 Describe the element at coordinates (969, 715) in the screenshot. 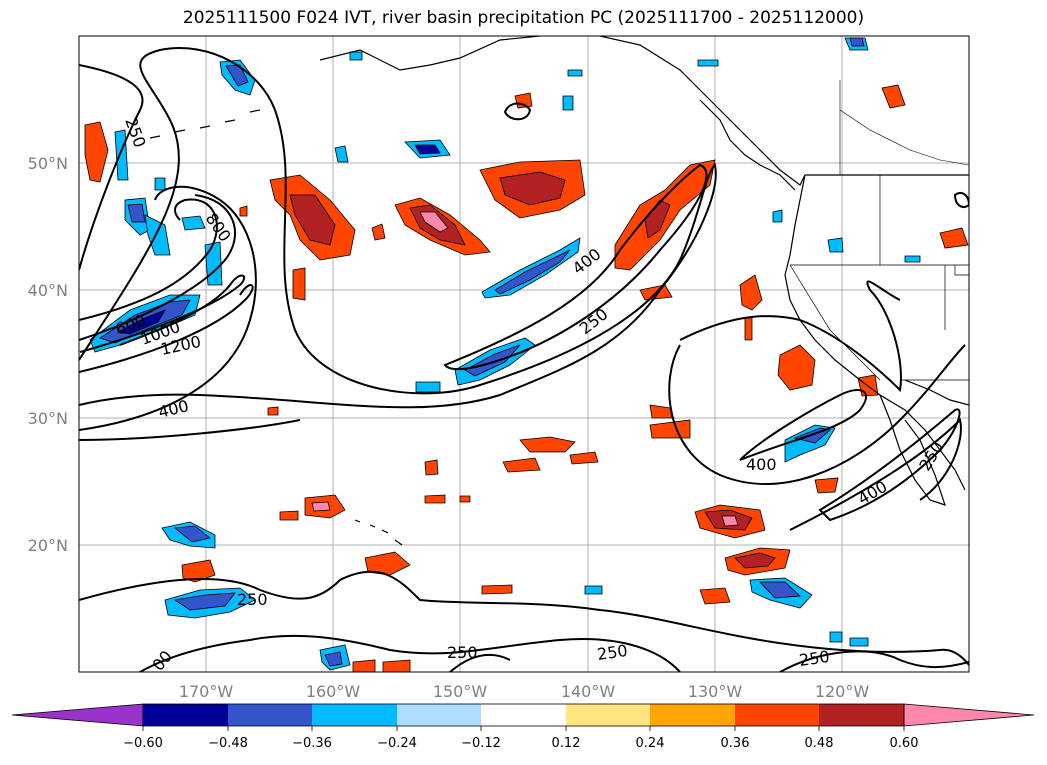

I see `colorbar-extend-high` at that location.